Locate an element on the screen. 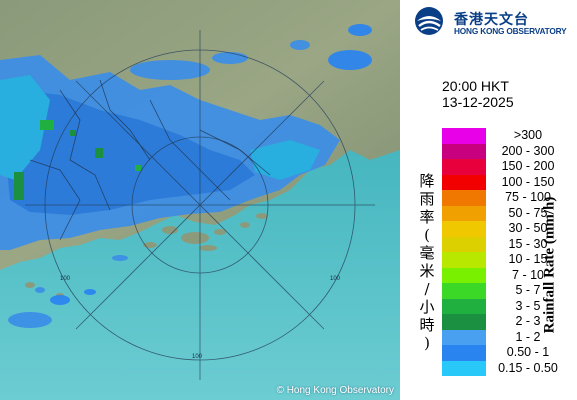 The height and width of the screenshot is (400, 577). legend-row: 200 - 300 is located at coordinates (502, 151).